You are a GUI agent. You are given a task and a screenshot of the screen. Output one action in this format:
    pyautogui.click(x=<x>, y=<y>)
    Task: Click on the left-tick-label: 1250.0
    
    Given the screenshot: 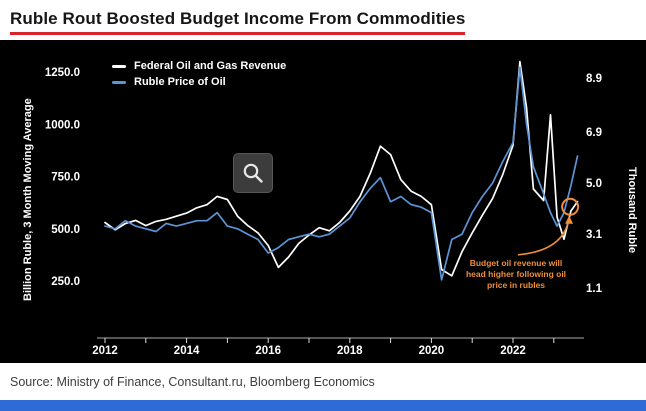 What is the action you would take?
    pyautogui.click(x=62, y=73)
    